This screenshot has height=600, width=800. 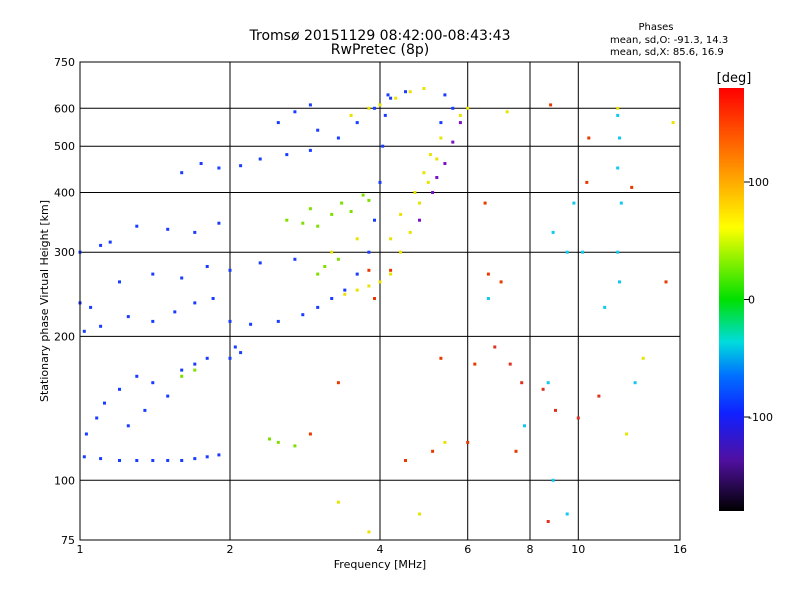 I want to click on phase-info-o: mean, sd,O: -91.3, 14.3, so click(x=669, y=40).